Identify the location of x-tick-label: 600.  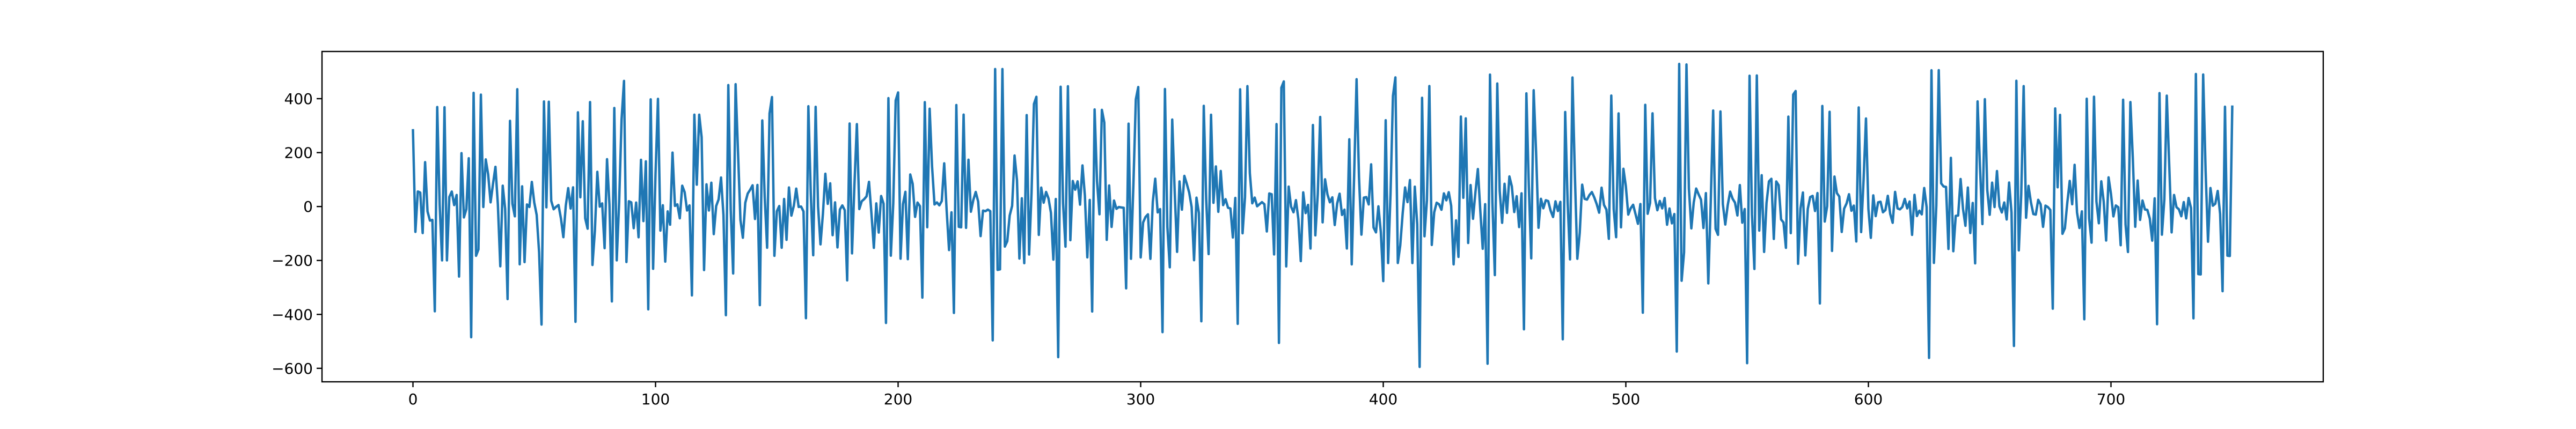
(1868, 399).